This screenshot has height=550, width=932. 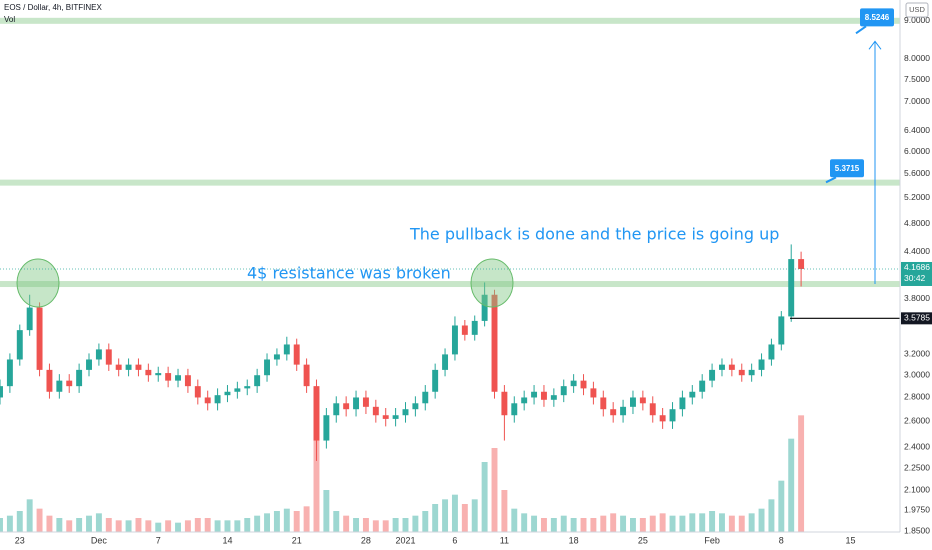 I want to click on y-tick-label: 4.8000, so click(x=917, y=223).